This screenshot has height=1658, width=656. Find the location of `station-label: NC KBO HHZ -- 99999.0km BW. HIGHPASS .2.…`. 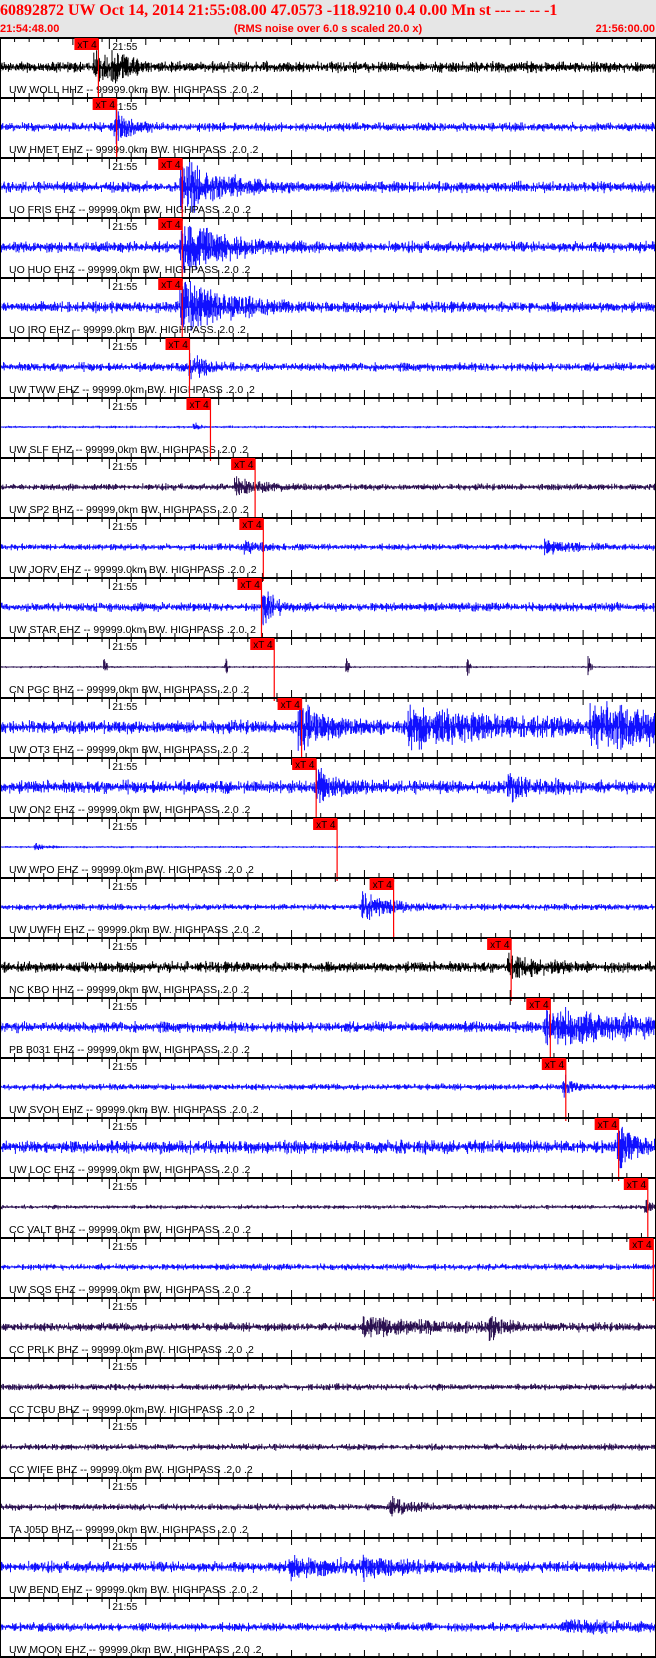

station-label: NC KBO HHZ -- 99999.0km BW. HIGHPASS .2.… is located at coordinates (129, 990).